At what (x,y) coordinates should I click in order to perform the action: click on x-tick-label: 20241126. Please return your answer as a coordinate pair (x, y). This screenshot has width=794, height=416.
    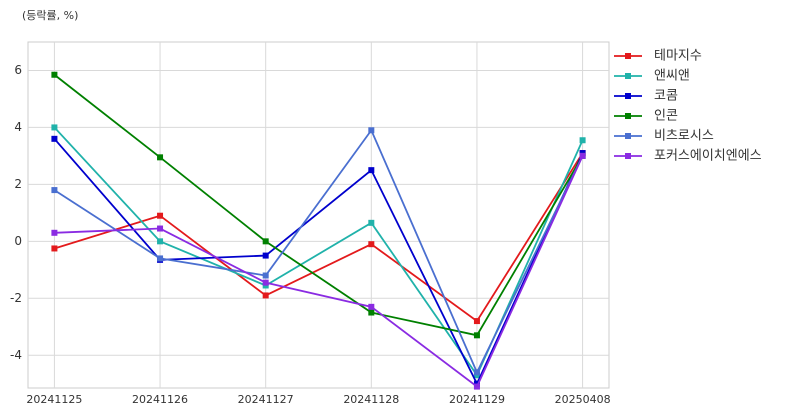
    Looking at the image, I should click on (160, 399).